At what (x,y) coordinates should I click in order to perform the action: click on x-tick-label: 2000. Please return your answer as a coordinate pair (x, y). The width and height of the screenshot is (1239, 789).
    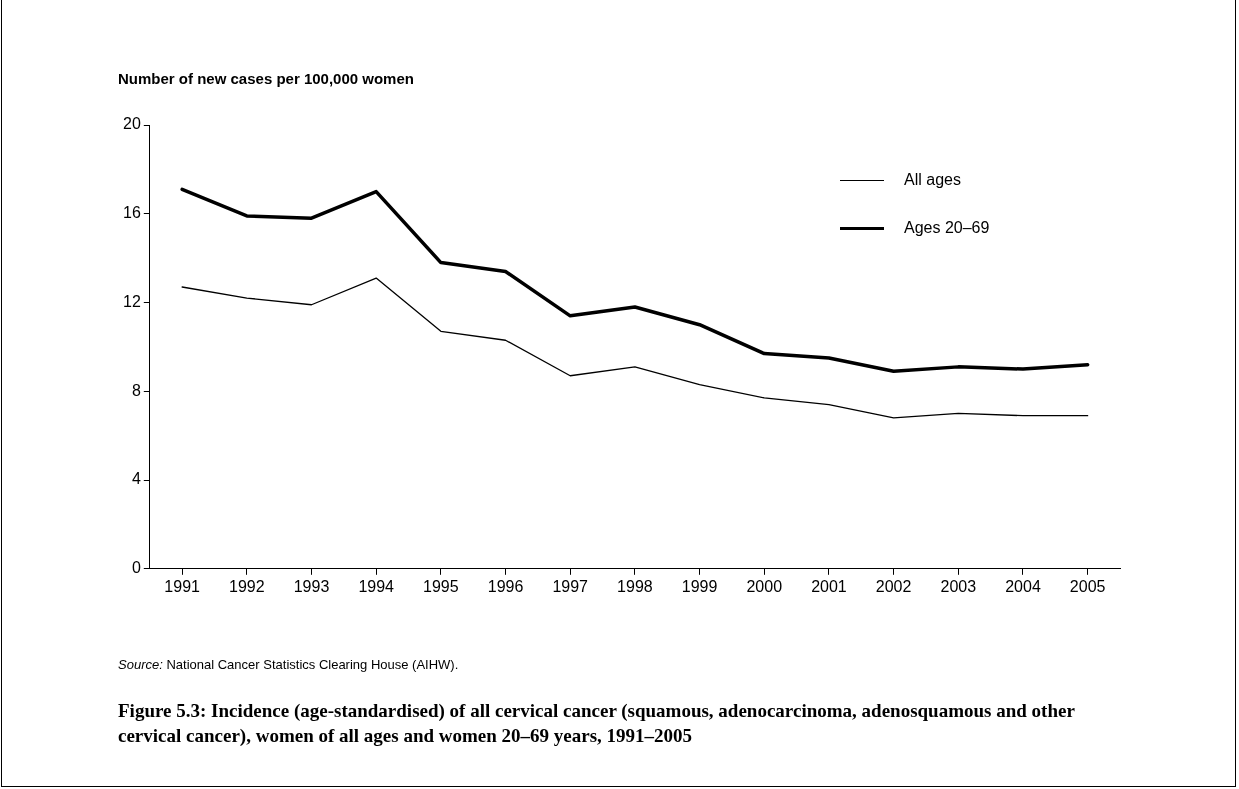
    Looking at the image, I should click on (764, 586).